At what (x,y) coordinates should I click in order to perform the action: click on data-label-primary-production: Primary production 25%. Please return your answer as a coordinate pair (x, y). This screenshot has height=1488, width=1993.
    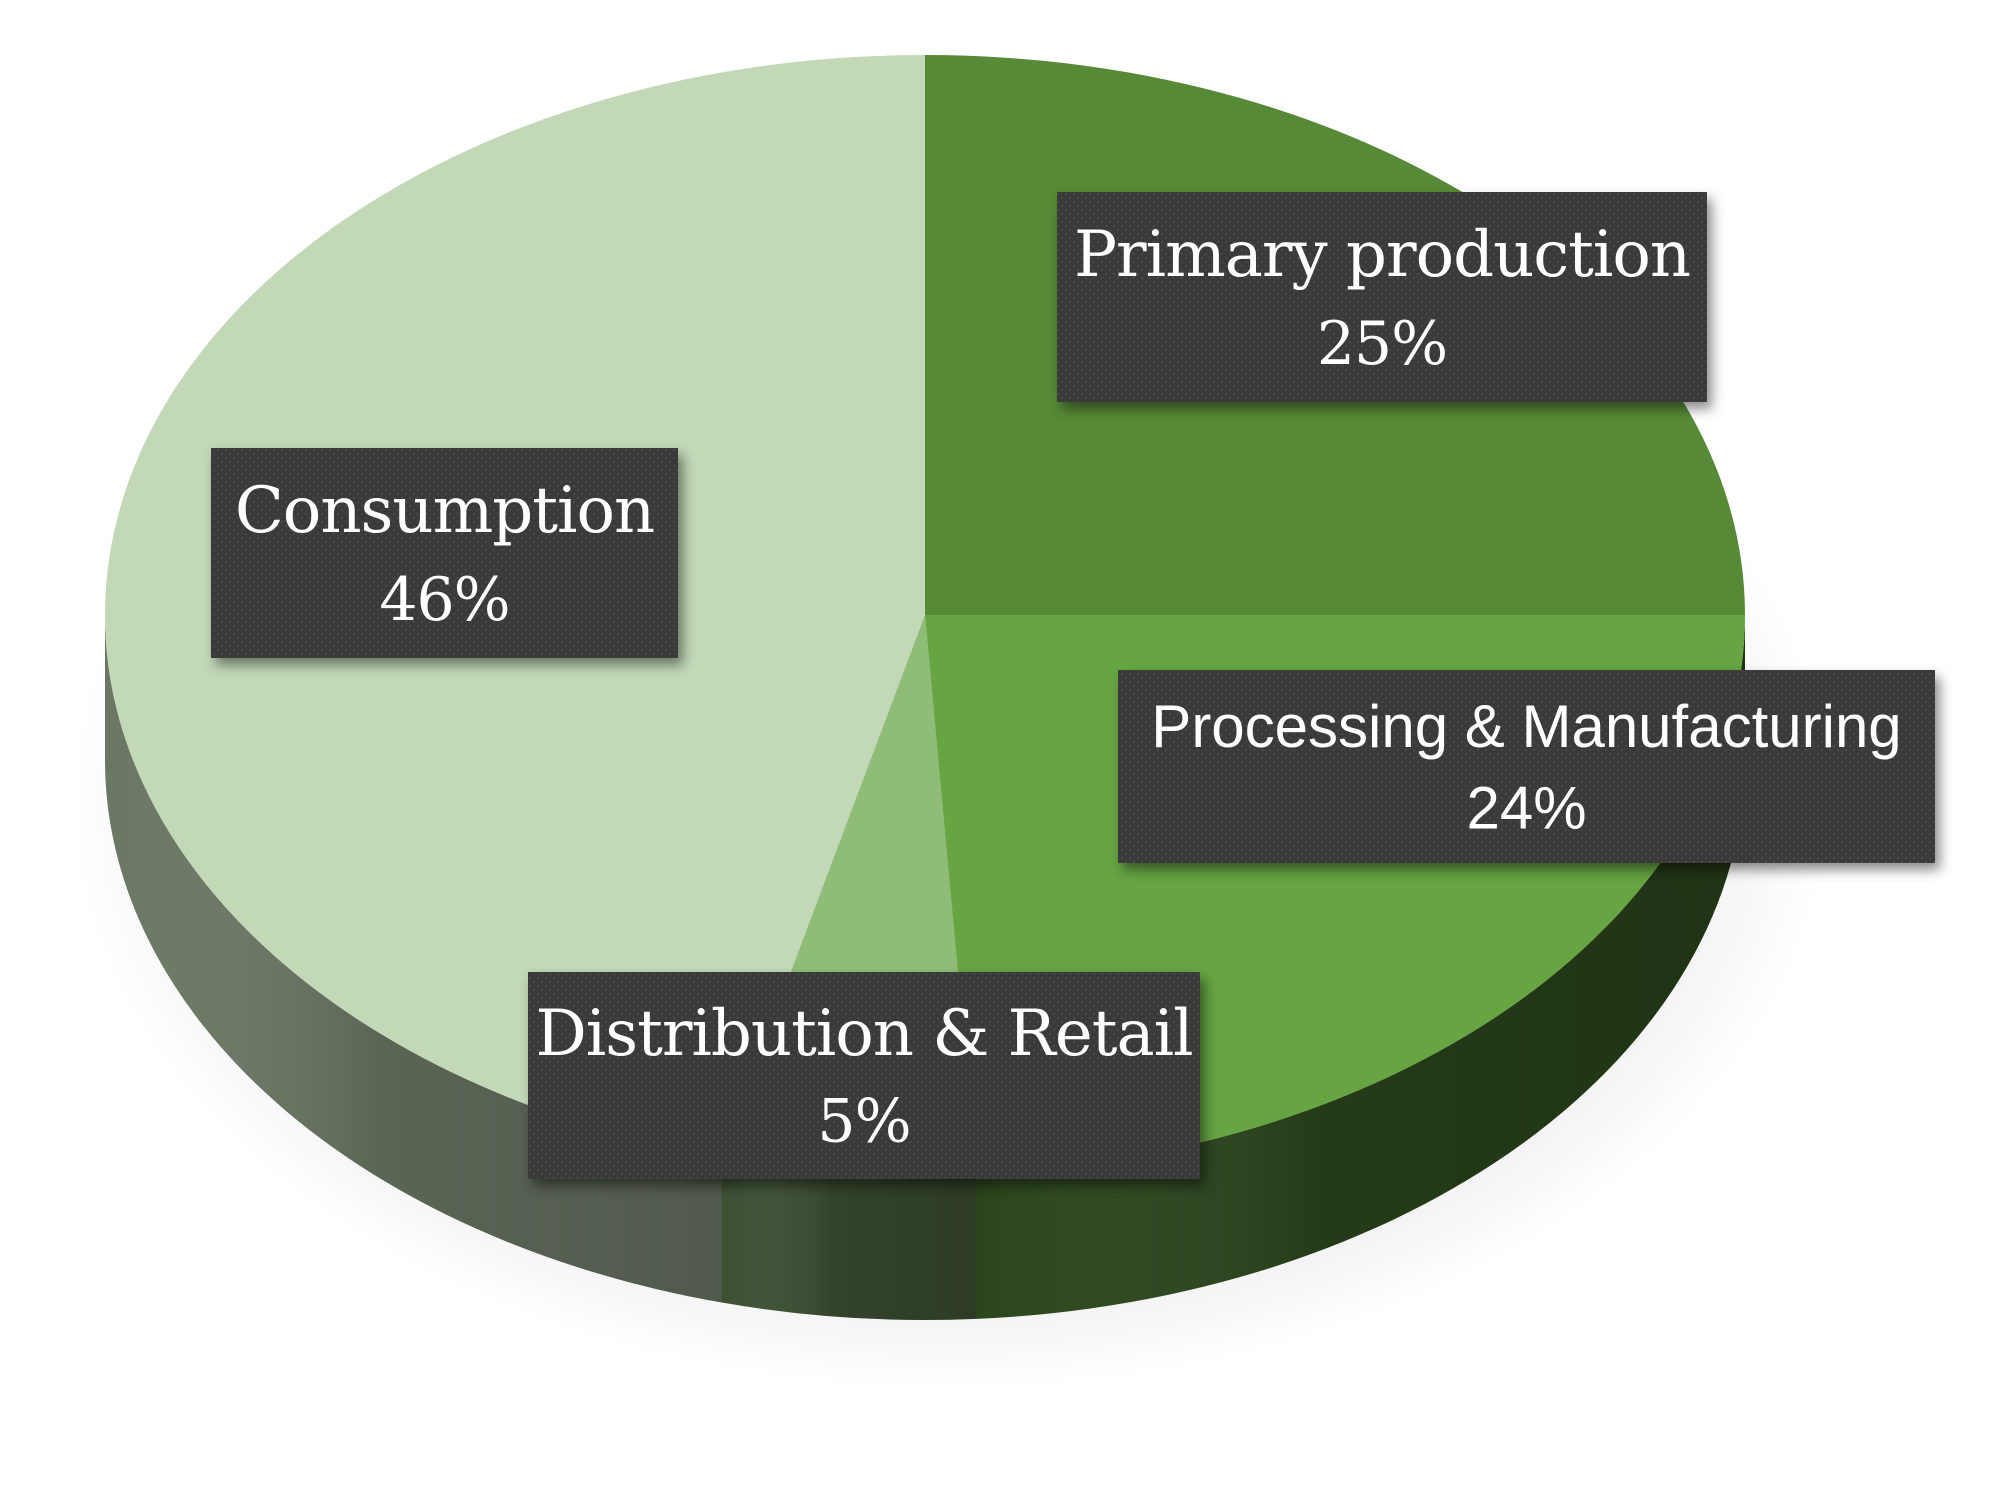
    Looking at the image, I should click on (1382, 297).